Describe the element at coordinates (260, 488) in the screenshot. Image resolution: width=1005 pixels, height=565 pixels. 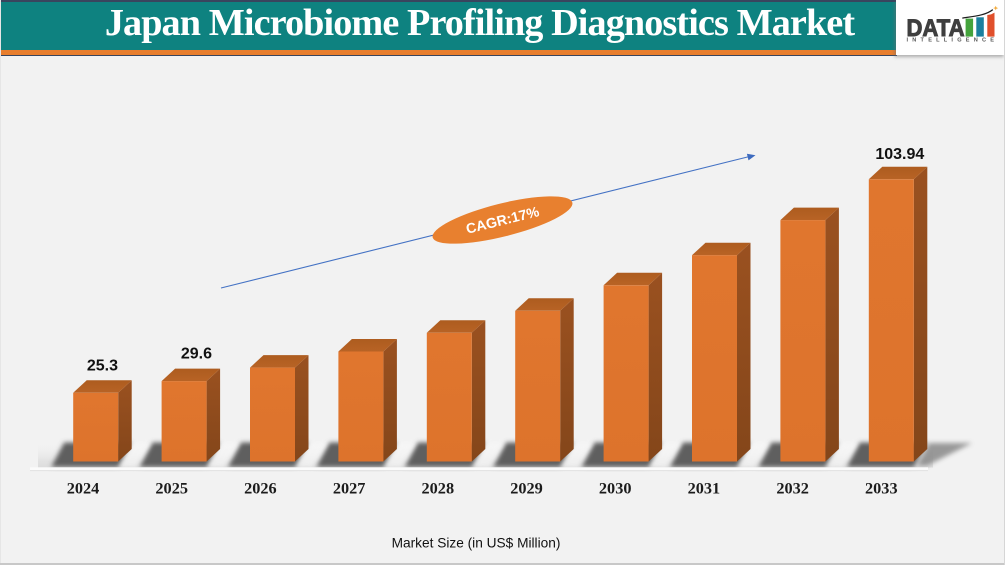
I see `svg-text: 2026` at that location.